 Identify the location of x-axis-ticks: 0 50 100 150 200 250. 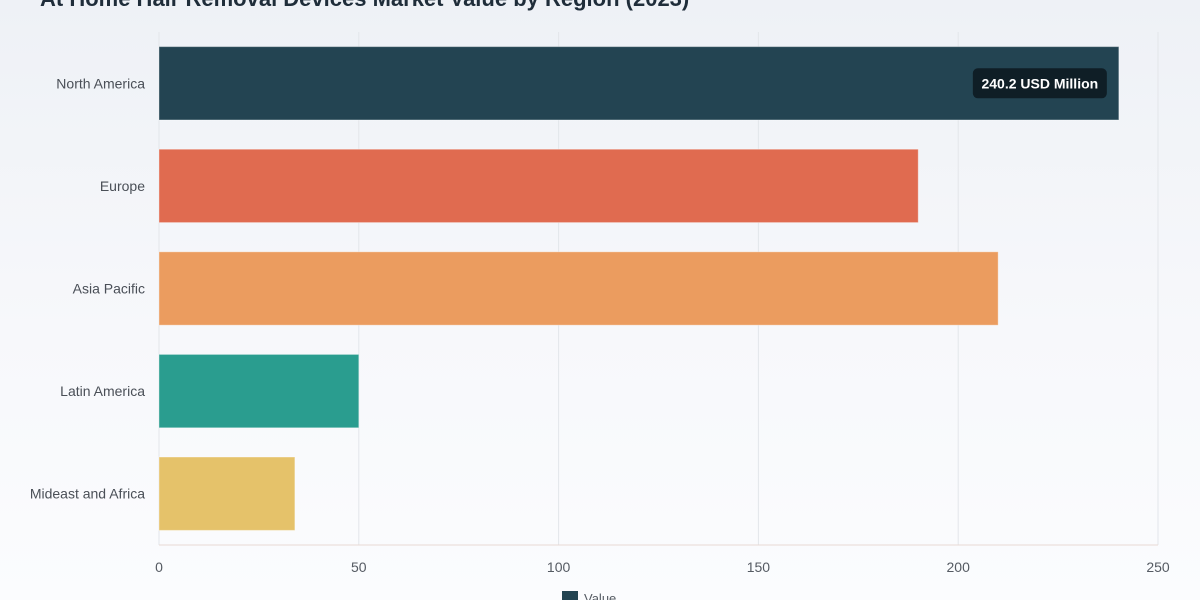
(662, 567).